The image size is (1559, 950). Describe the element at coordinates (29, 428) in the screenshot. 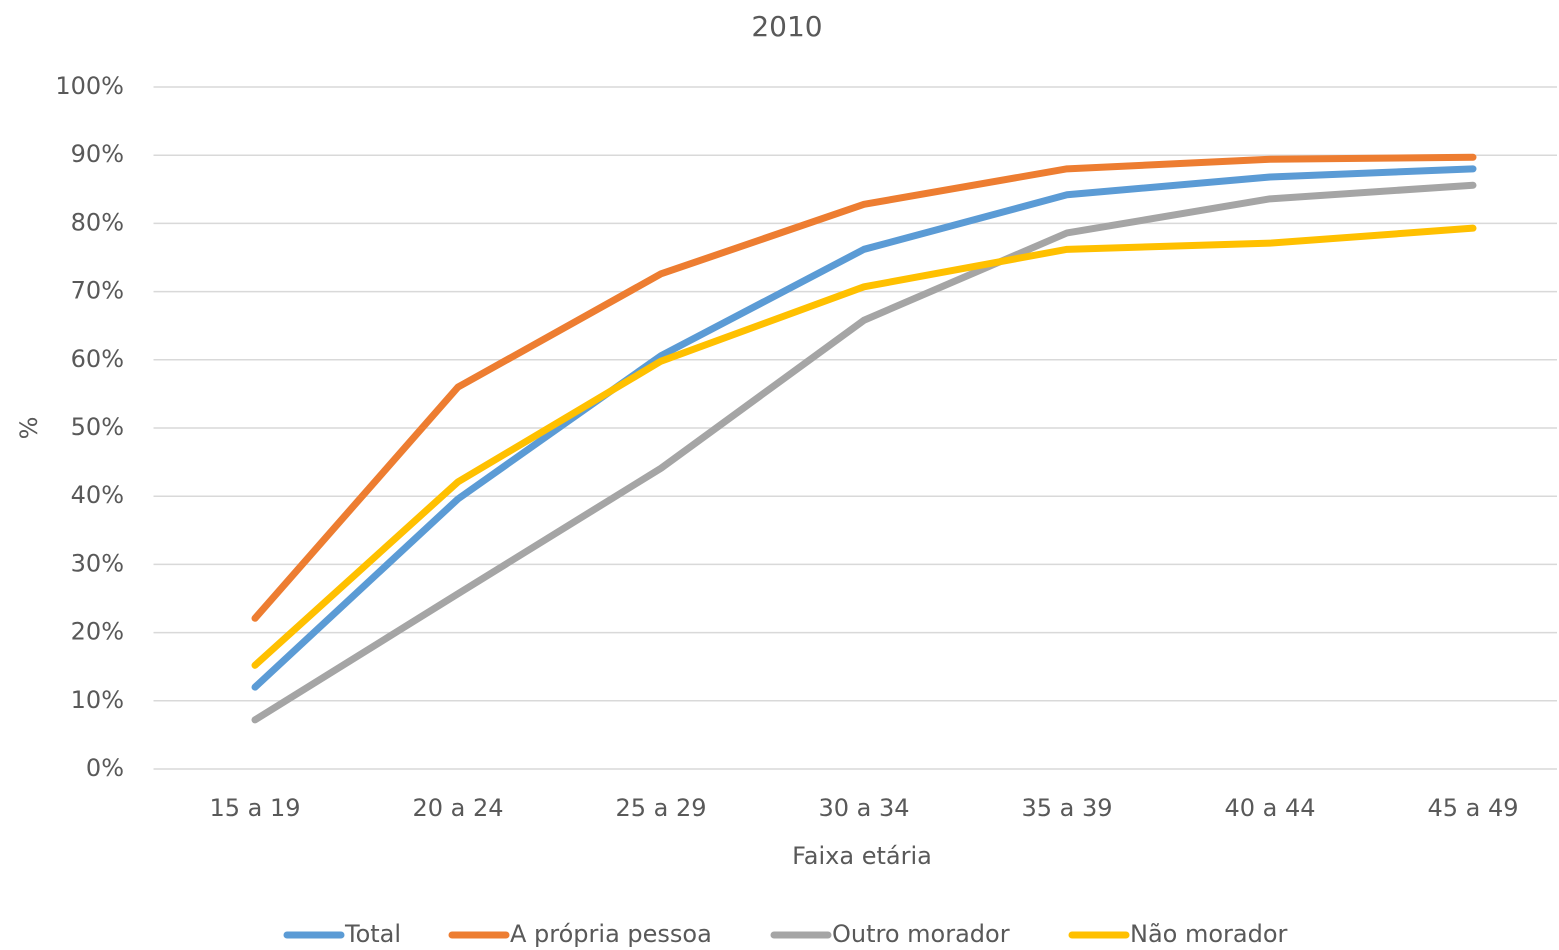

I see `y-axis-label: %` at that location.